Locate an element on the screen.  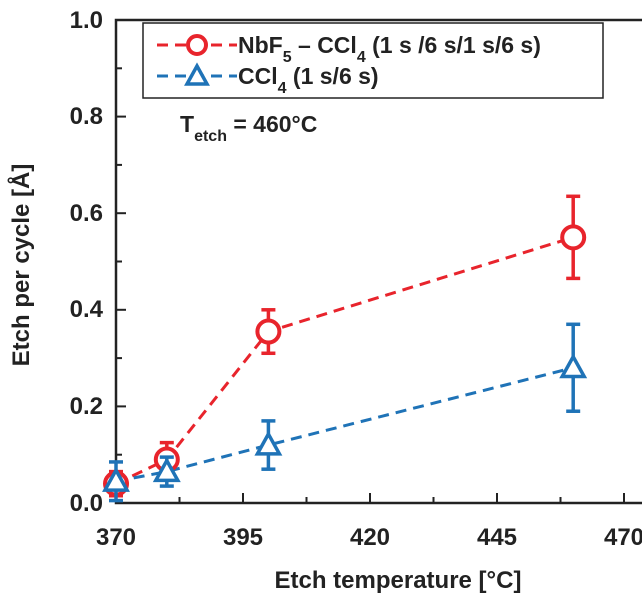
x-tick-label: 470 is located at coordinates (623, 537).